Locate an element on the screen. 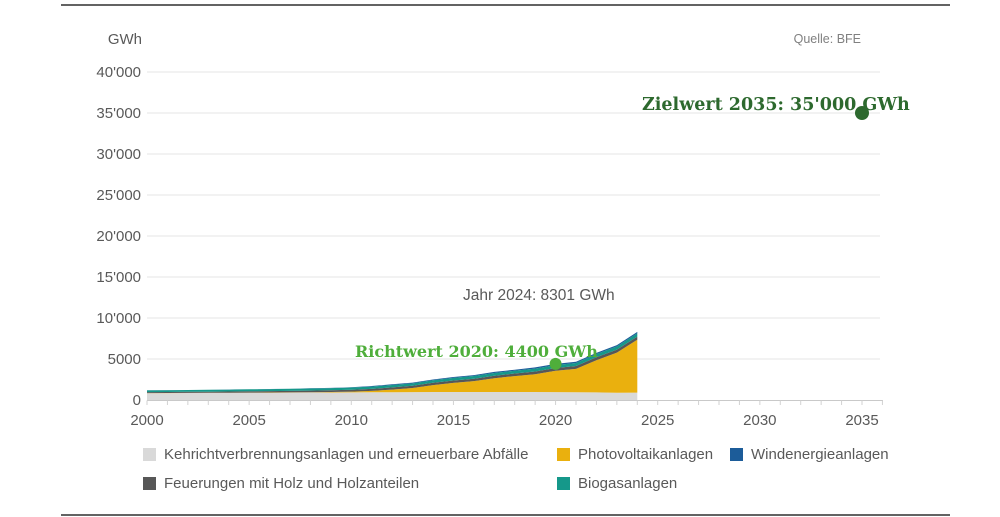  svg-text: 2005 is located at coordinates (248, 420).